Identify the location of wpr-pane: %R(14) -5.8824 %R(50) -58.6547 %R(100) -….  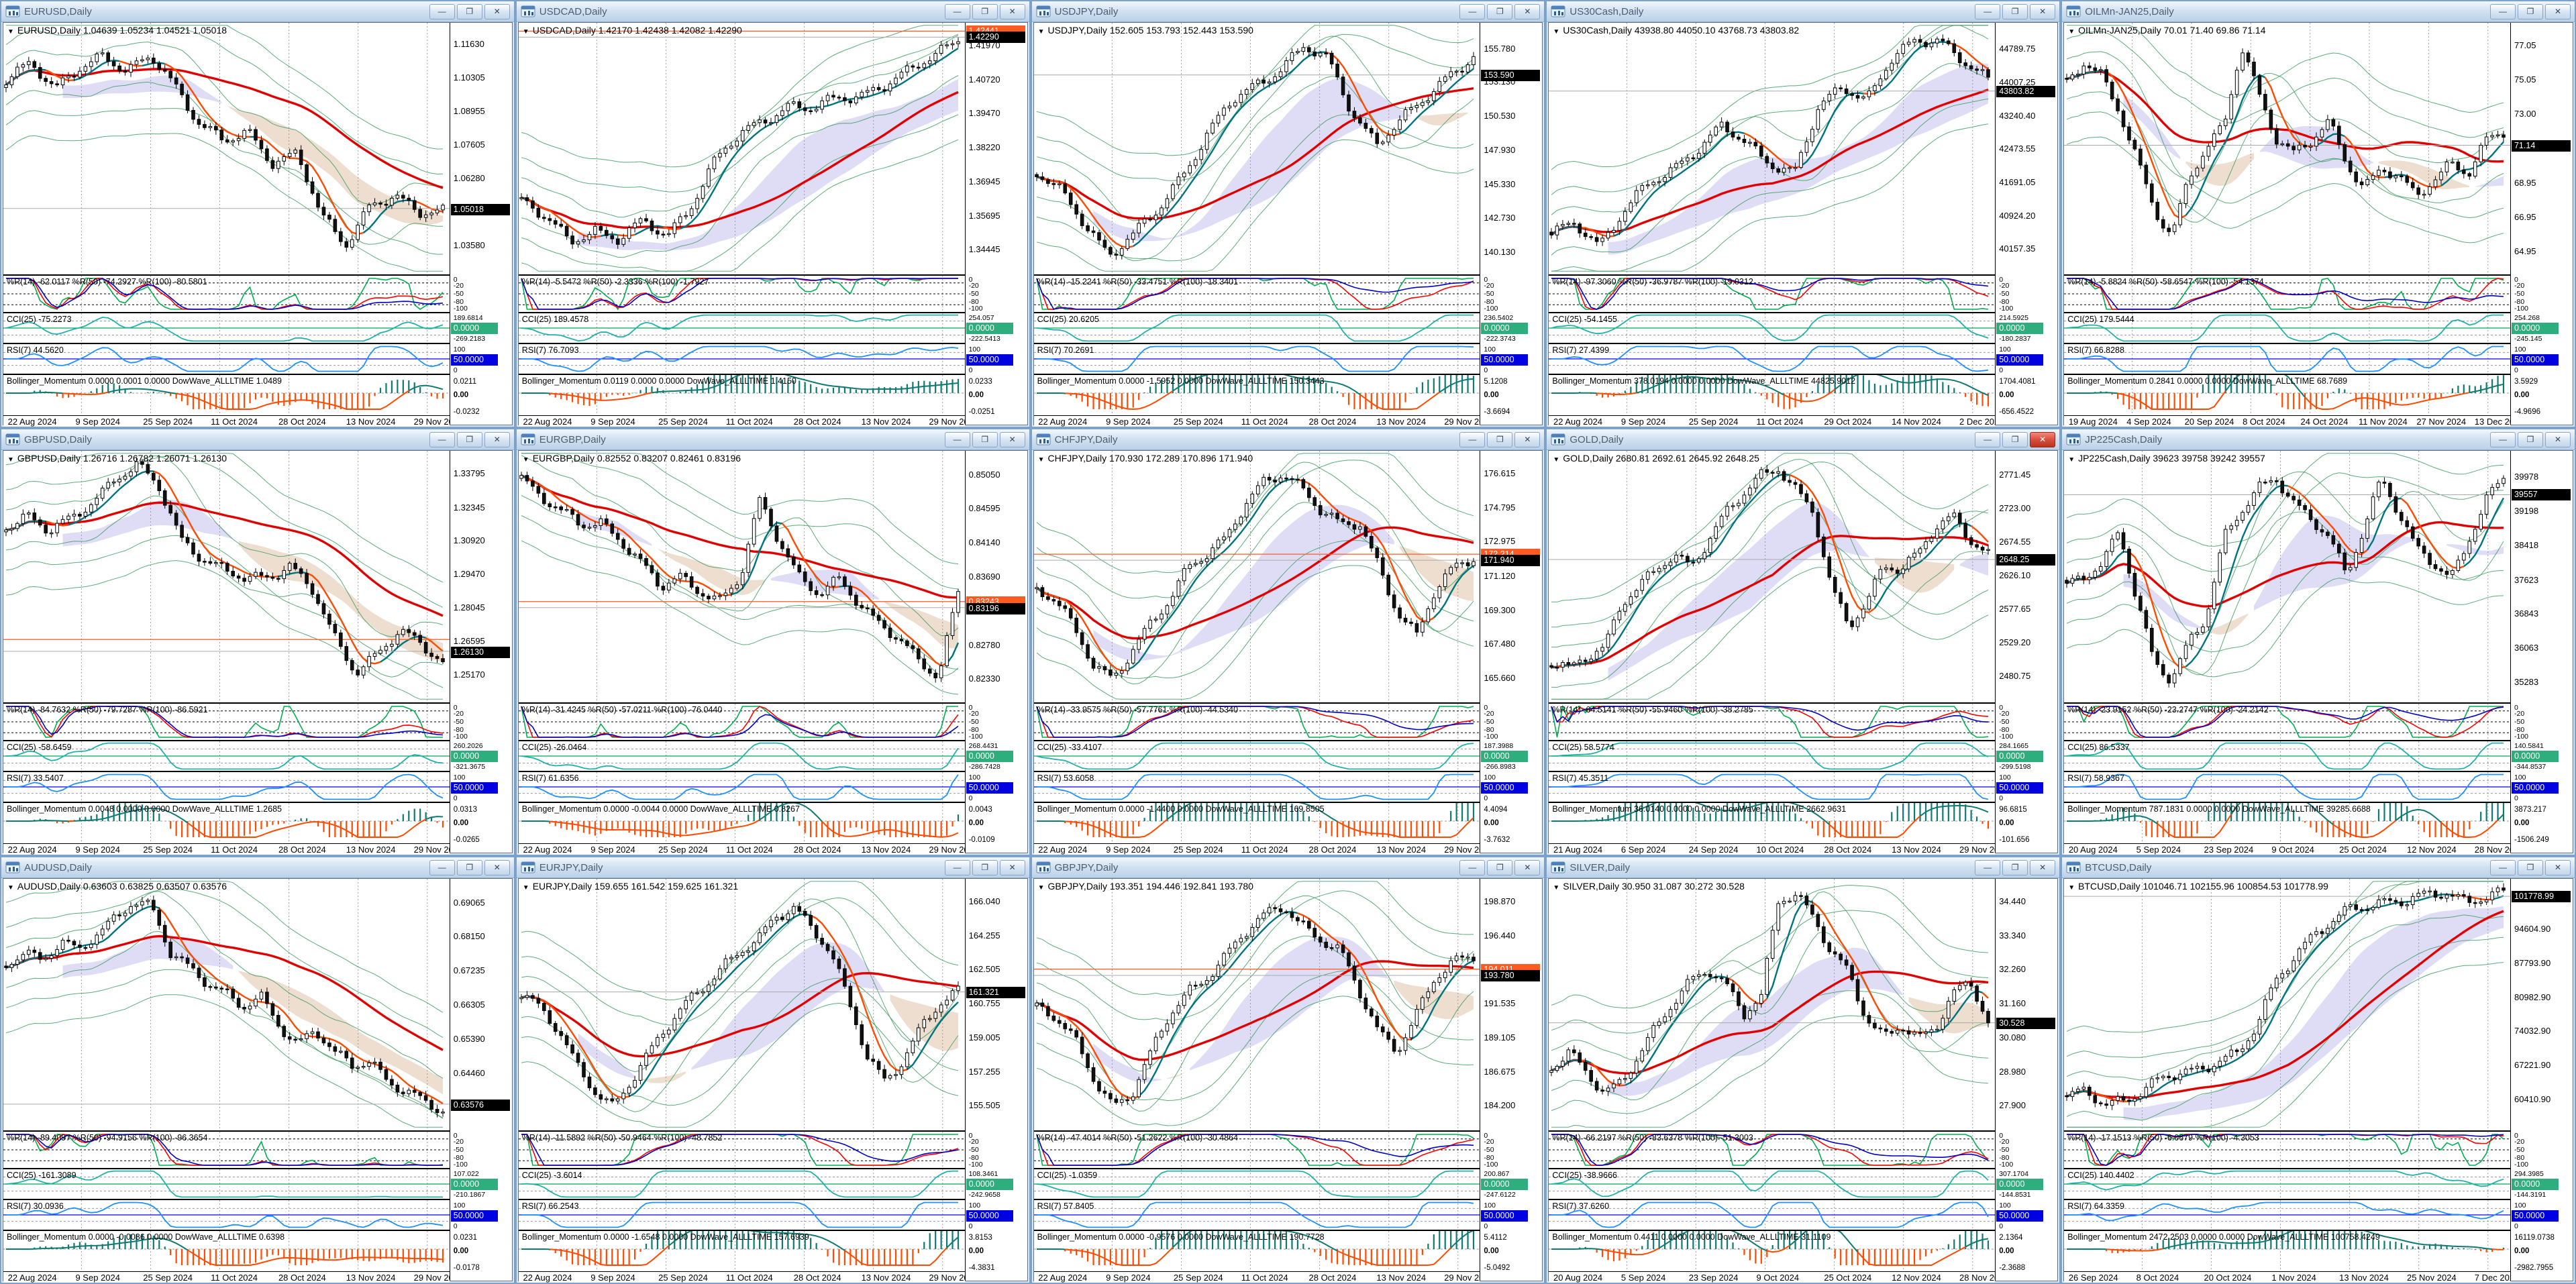
(2287, 294).